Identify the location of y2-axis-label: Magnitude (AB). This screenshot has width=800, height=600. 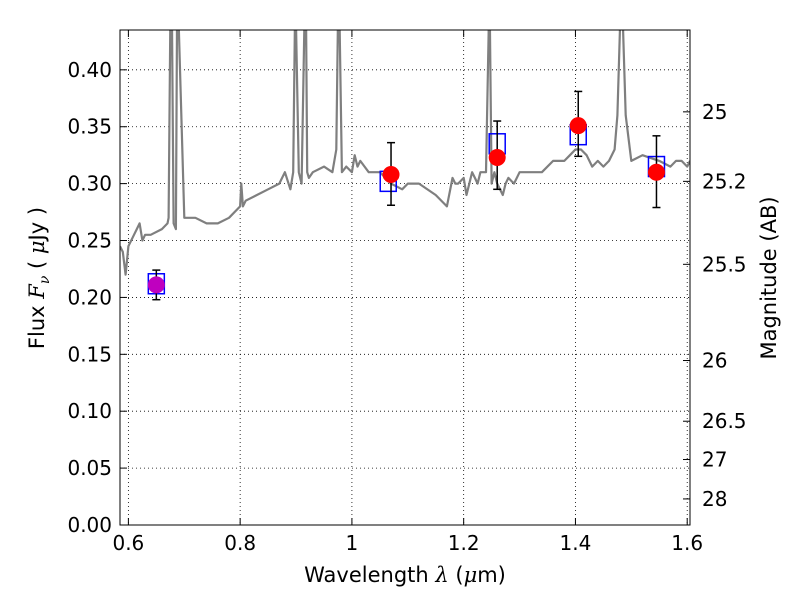
(769, 277).